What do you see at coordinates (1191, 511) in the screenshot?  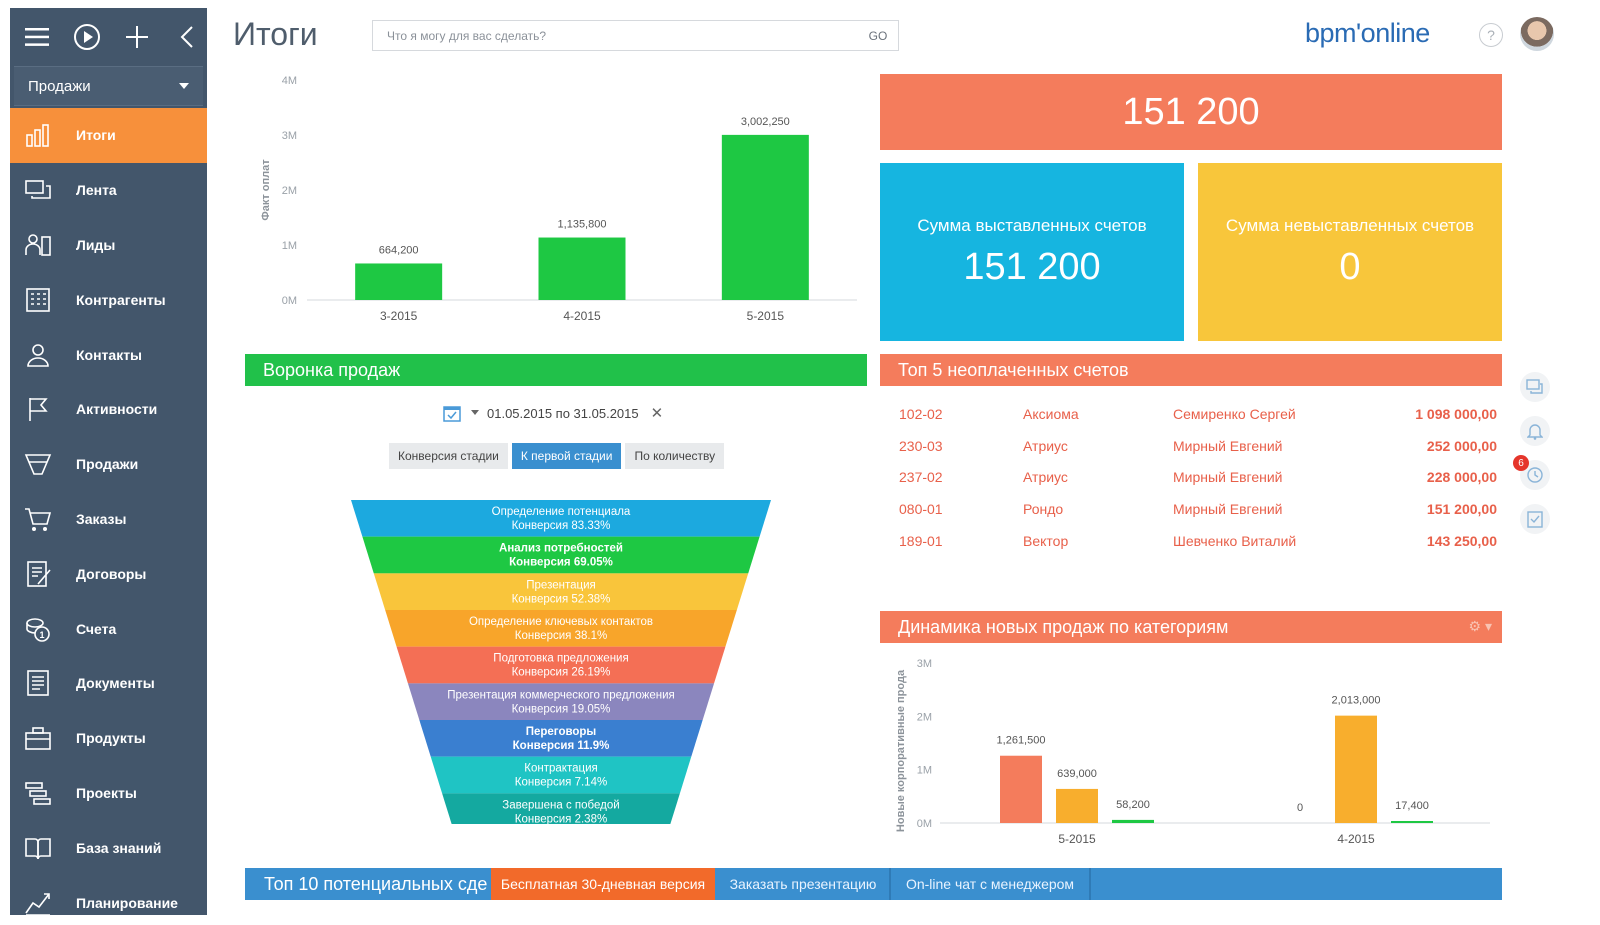 I see `table-row: 080-01 Рондо Мирный Евгений 151 200,00` at bounding box center [1191, 511].